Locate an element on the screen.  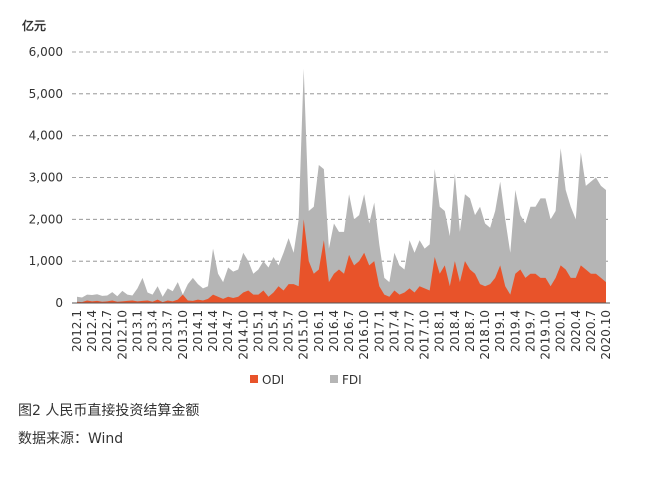
x-tick-label: 2020.7 is located at coordinates (591, 331).